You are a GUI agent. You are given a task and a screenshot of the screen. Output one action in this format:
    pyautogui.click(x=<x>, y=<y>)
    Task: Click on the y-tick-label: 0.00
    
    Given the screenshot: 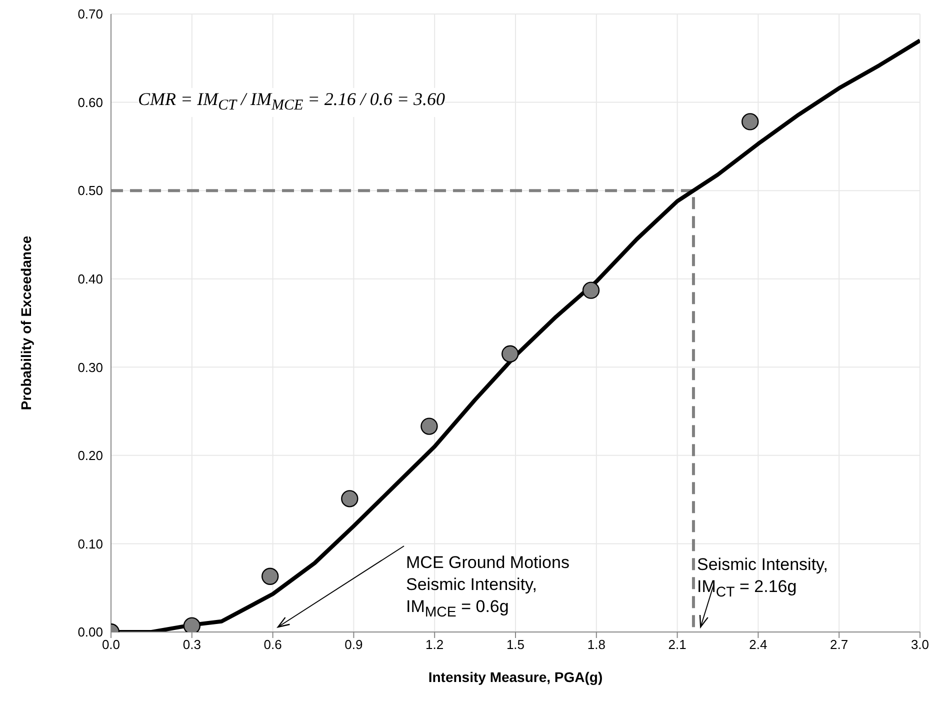 What is the action you would take?
    pyautogui.click(x=90, y=632)
    